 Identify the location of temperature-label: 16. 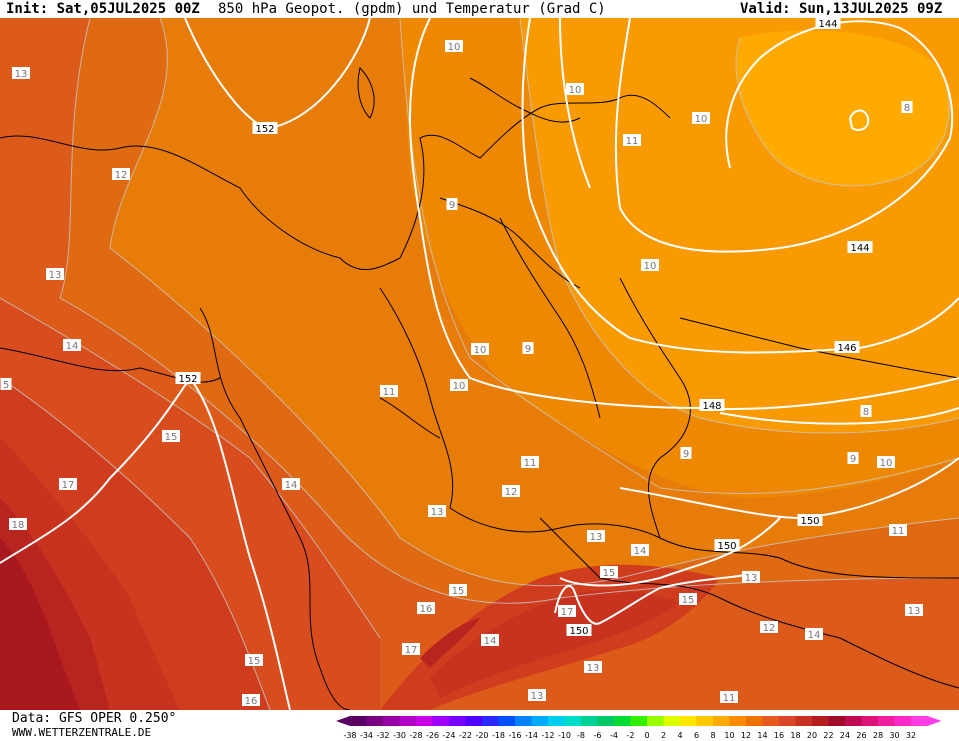
(426, 609).